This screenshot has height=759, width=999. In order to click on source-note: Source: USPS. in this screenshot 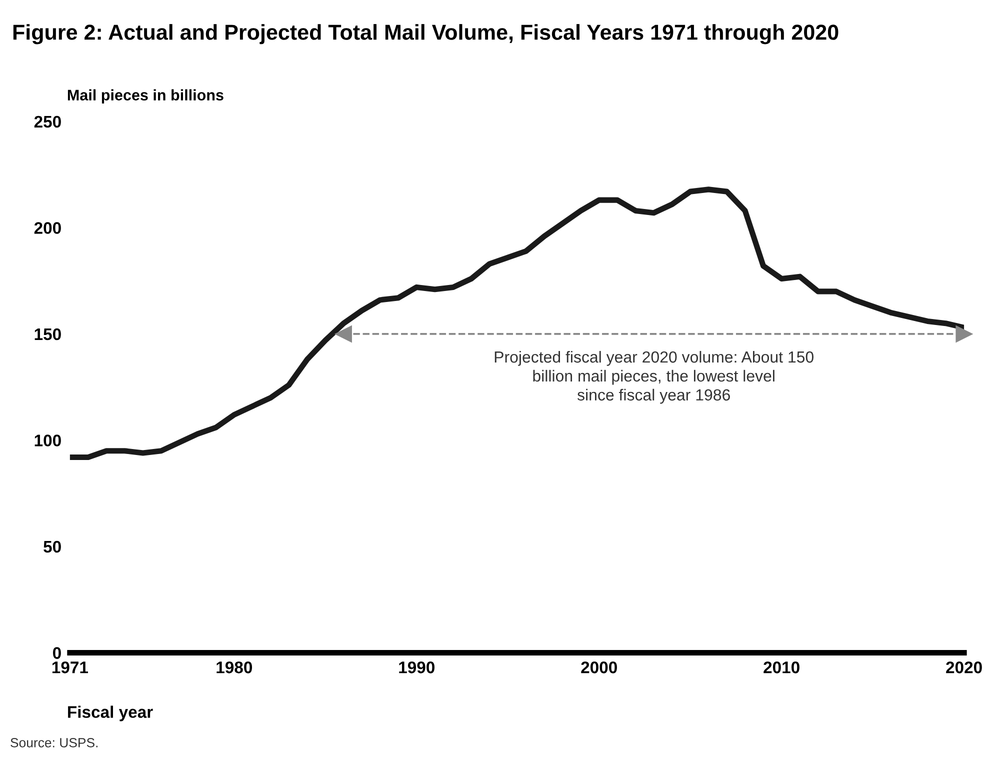, I will do `click(54, 743)`.